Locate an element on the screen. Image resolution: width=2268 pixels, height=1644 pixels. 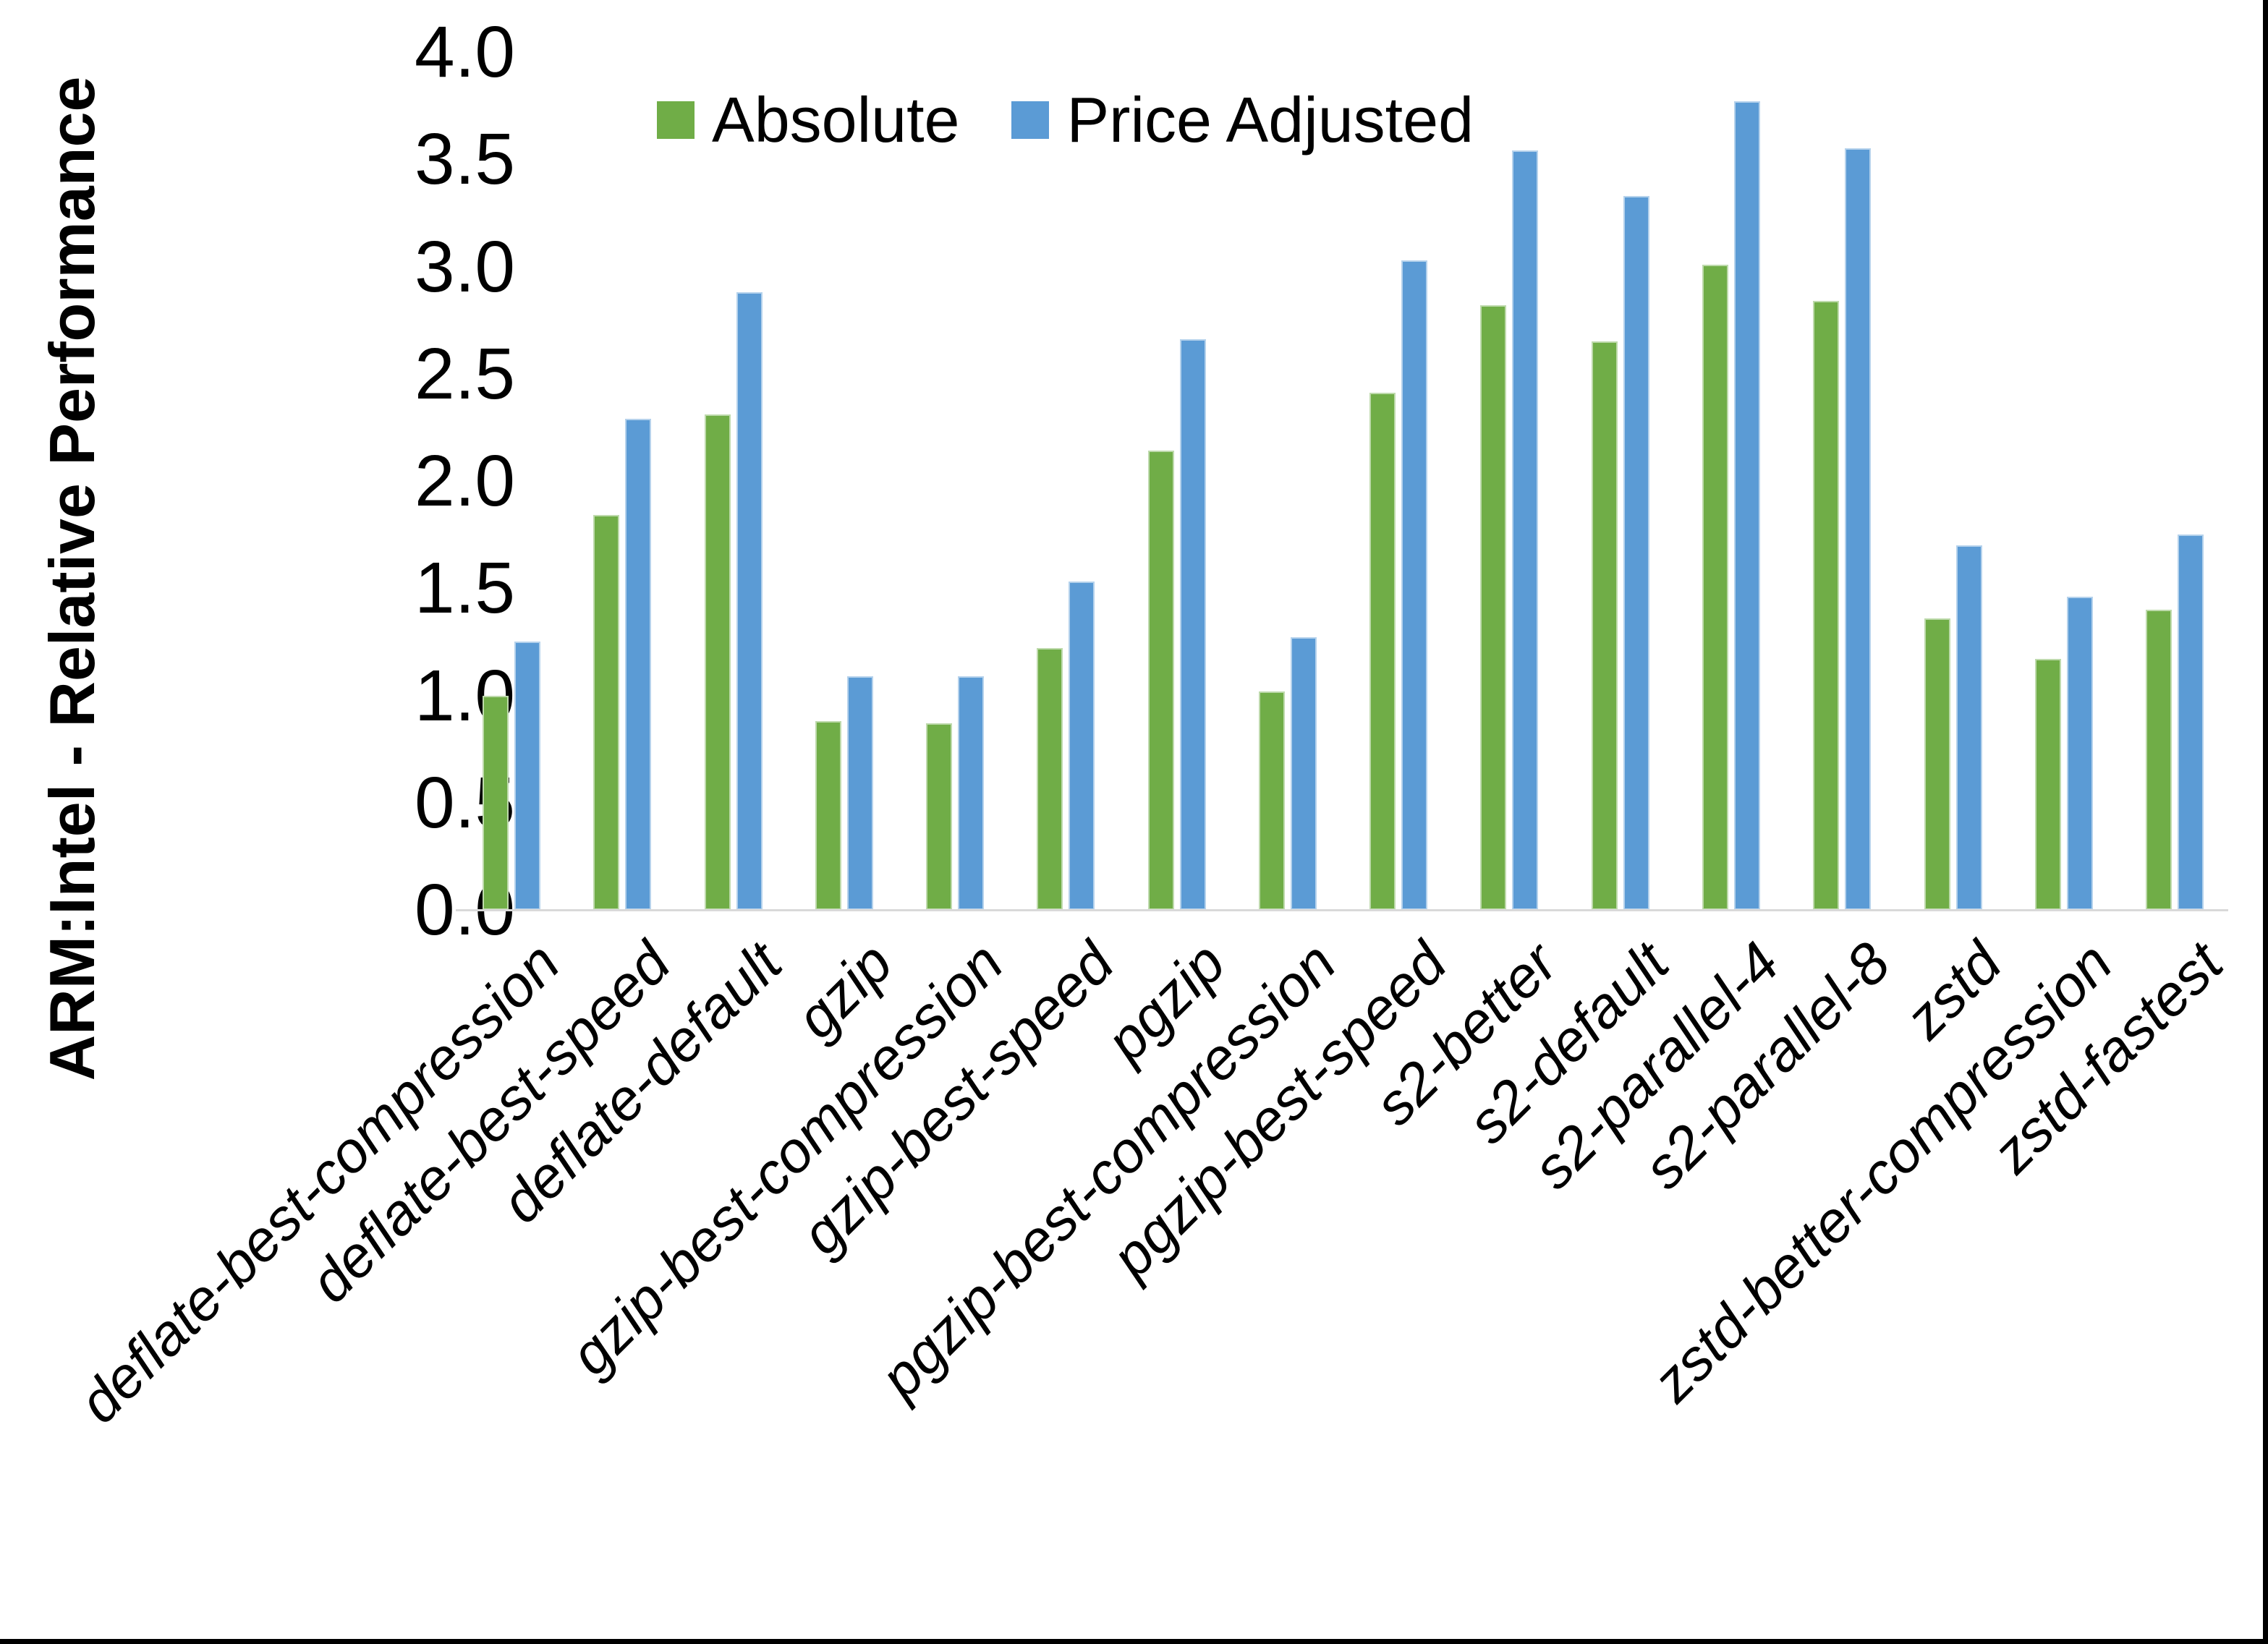
legend-item: Price Adjusted is located at coordinates (1242, 120).